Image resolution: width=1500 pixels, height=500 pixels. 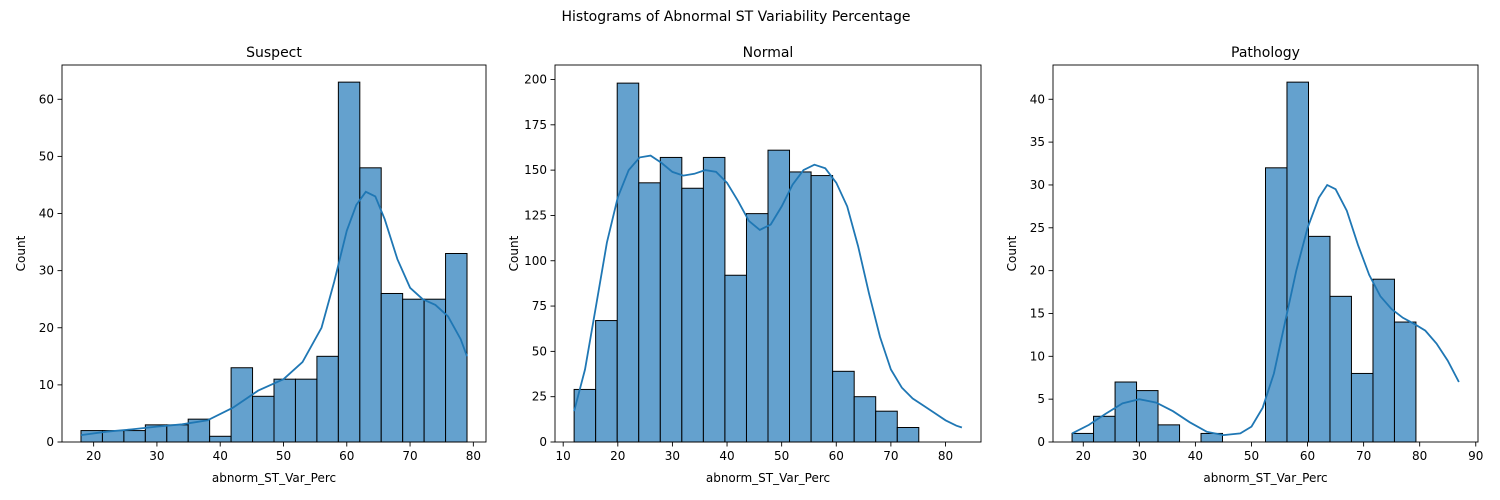 What do you see at coordinates (1475, 456) in the screenshot?
I see `x-tick-label: 90` at bounding box center [1475, 456].